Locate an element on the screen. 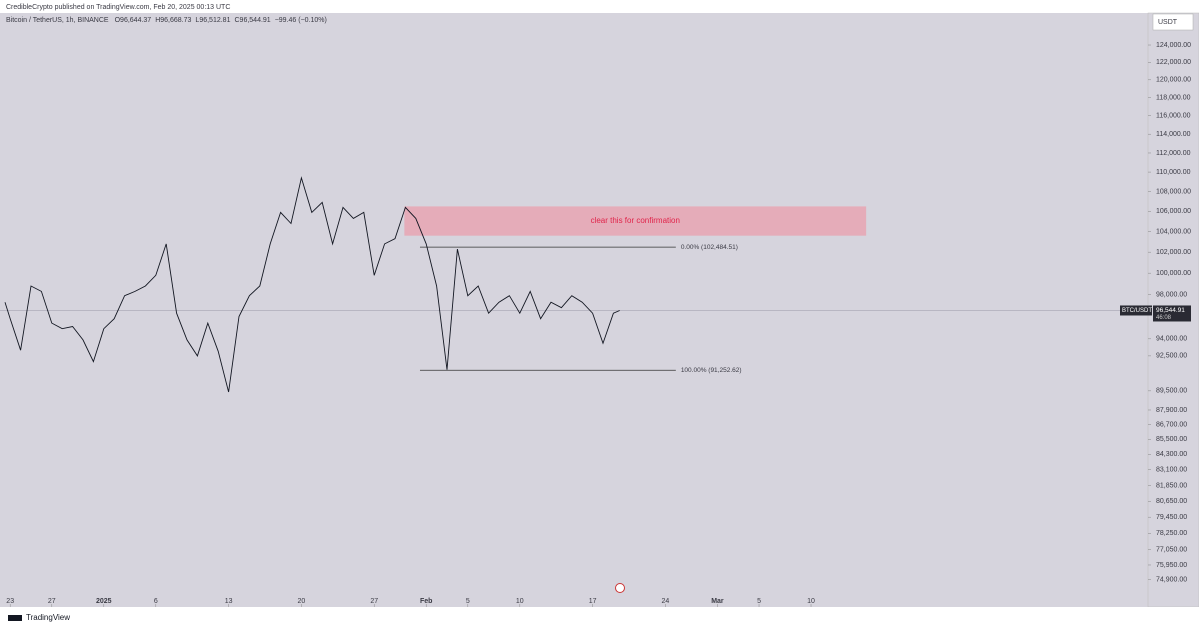 This screenshot has height=625, width=1199. y-tick-label: 122,000.00 is located at coordinates (1173, 62).